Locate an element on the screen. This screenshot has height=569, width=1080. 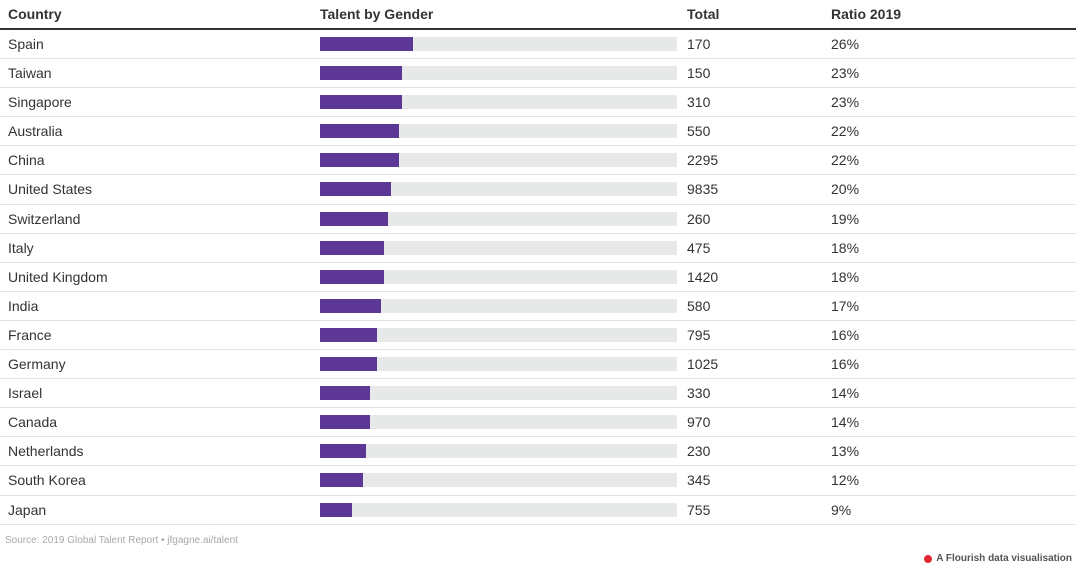
total-value: 970 is located at coordinates (699, 422).